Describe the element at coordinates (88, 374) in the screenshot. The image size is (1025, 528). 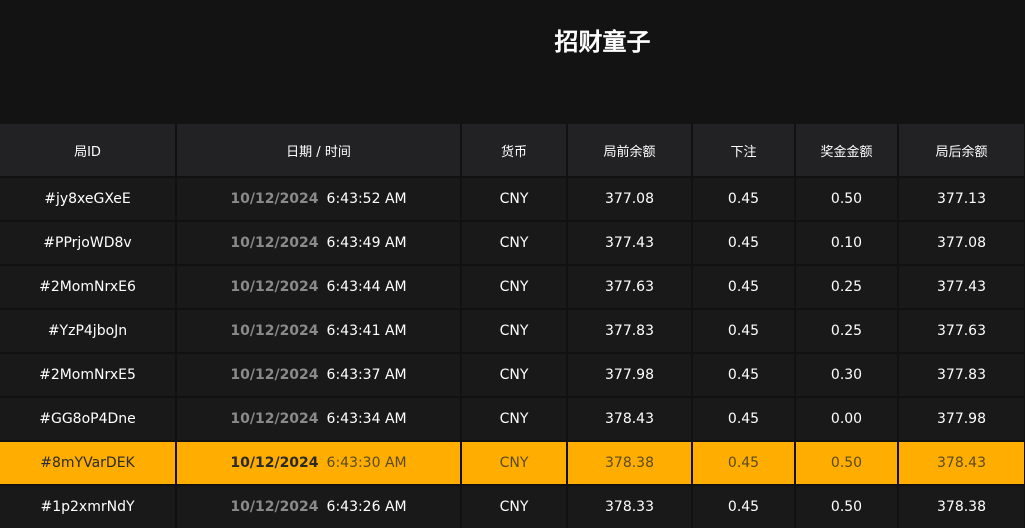
I see `round-id: #2MomNrxE5` at that location.